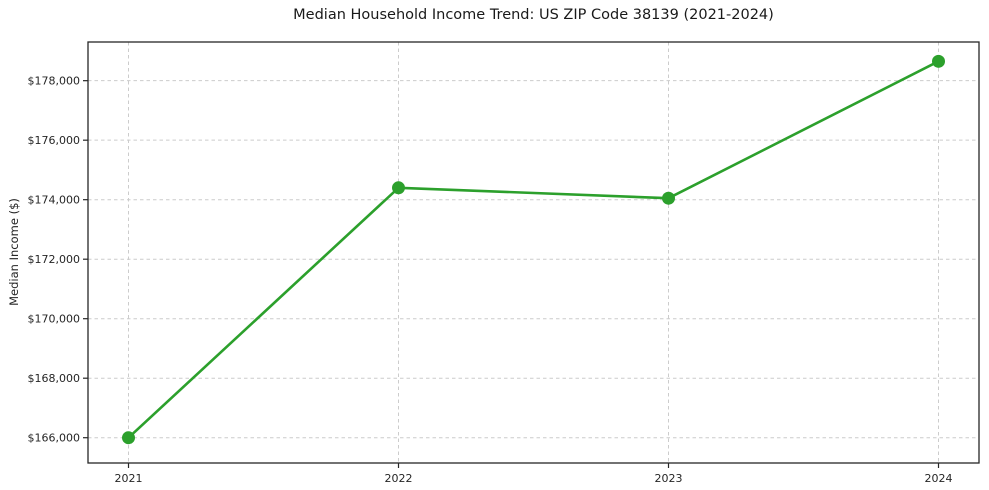 The image size is (989, 490). I want to click on x-tick-label: 2023, so click(669, 478).